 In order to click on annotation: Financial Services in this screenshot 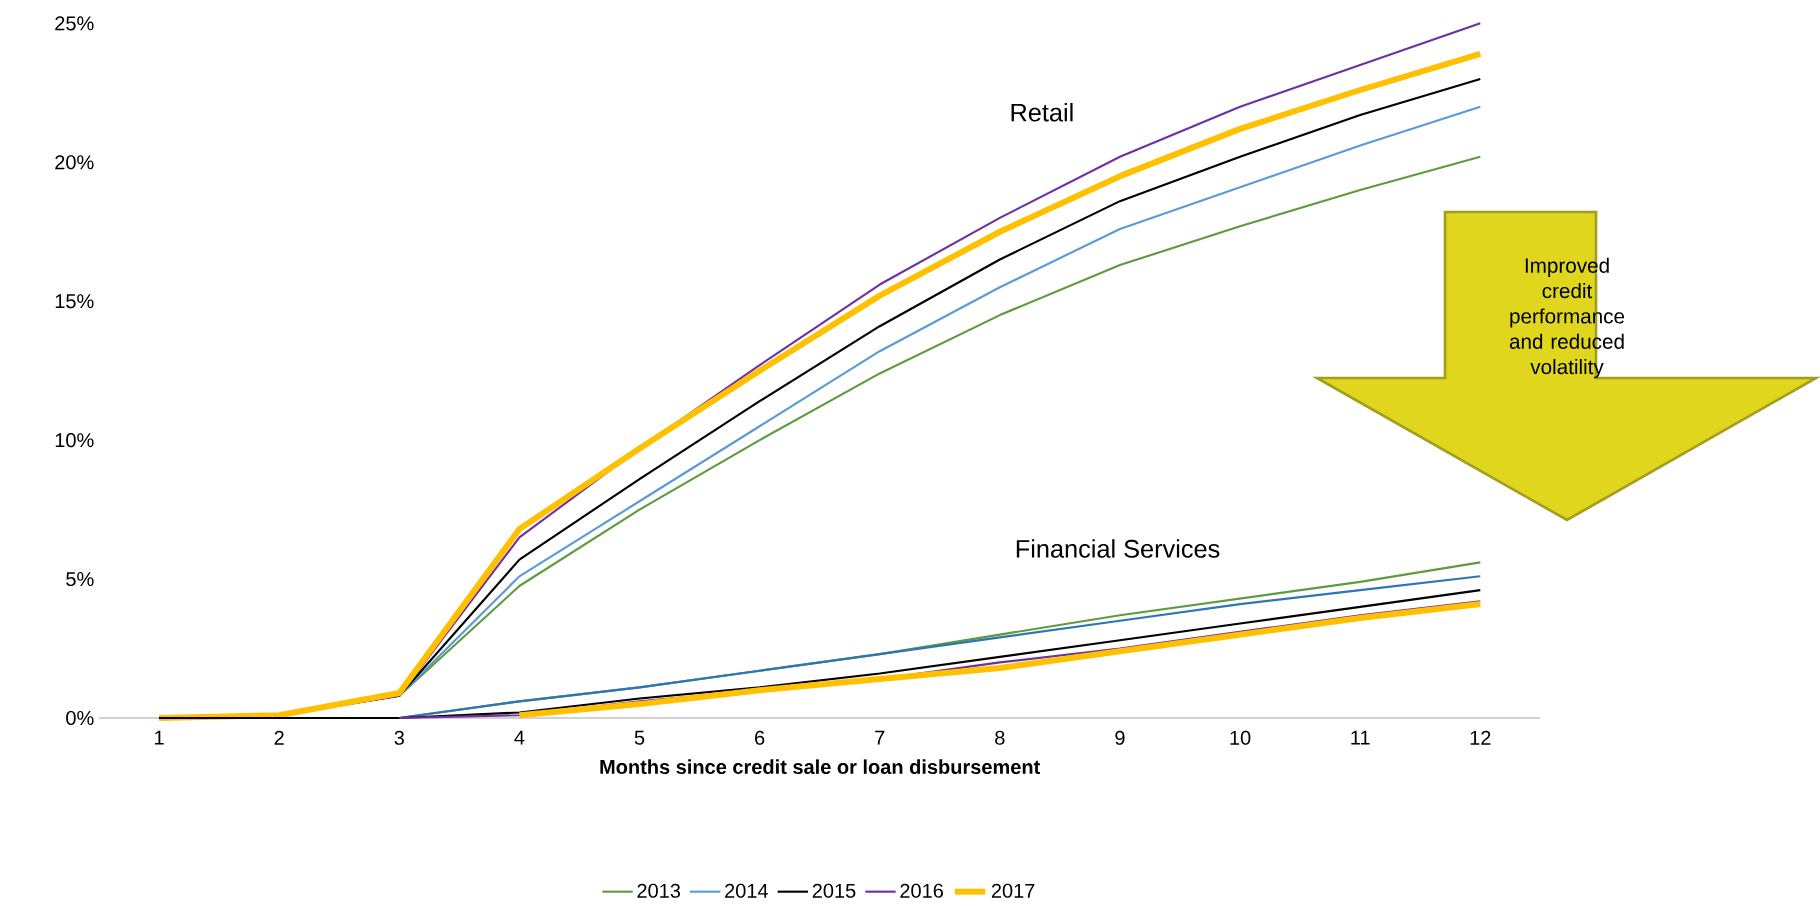, I will do `click(1118, 548)`.